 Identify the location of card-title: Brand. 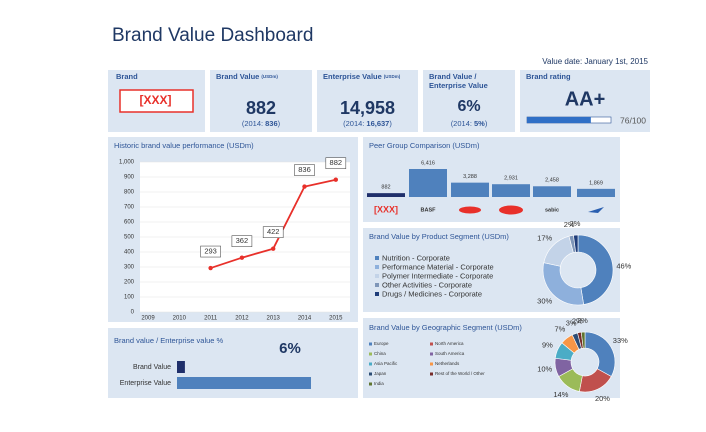
(127, 76).